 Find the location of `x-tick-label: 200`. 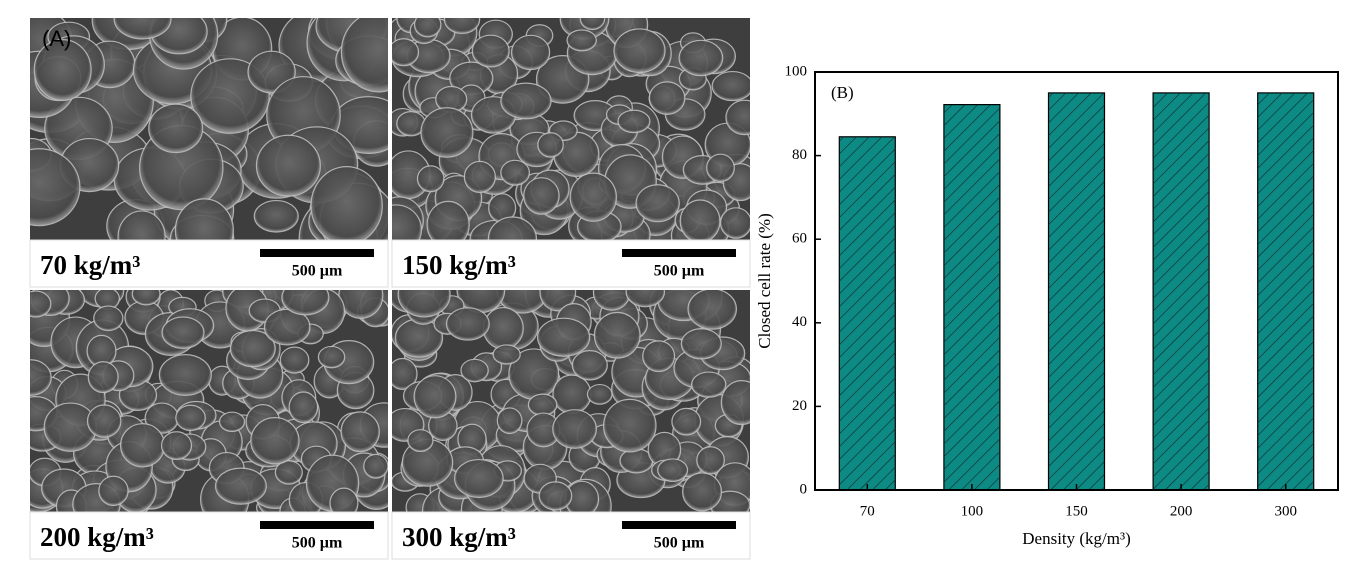

x-tick-label: 200 is located at coordinates (1181, 511).